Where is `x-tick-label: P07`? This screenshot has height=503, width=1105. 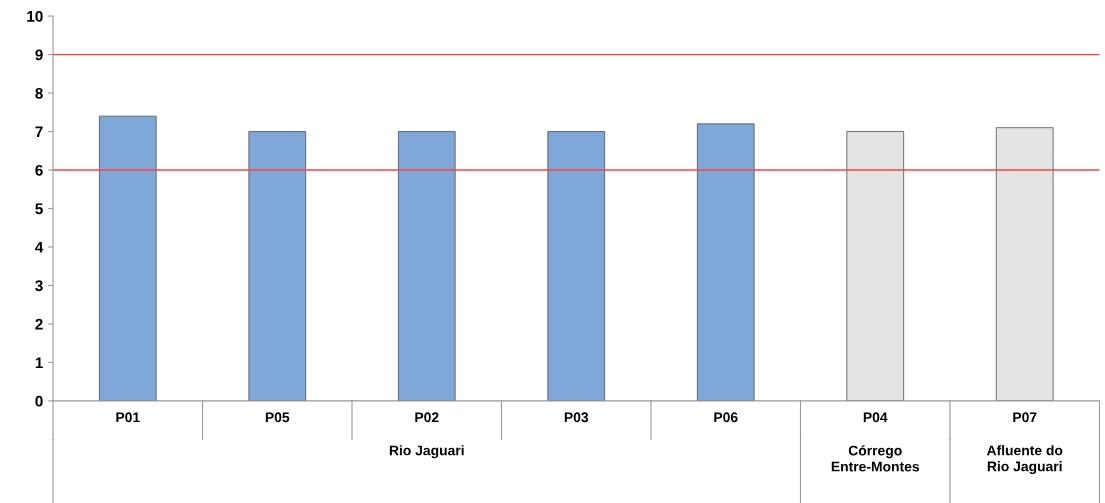 x-tick-label: P07 is located at coordinates (1025, 417).